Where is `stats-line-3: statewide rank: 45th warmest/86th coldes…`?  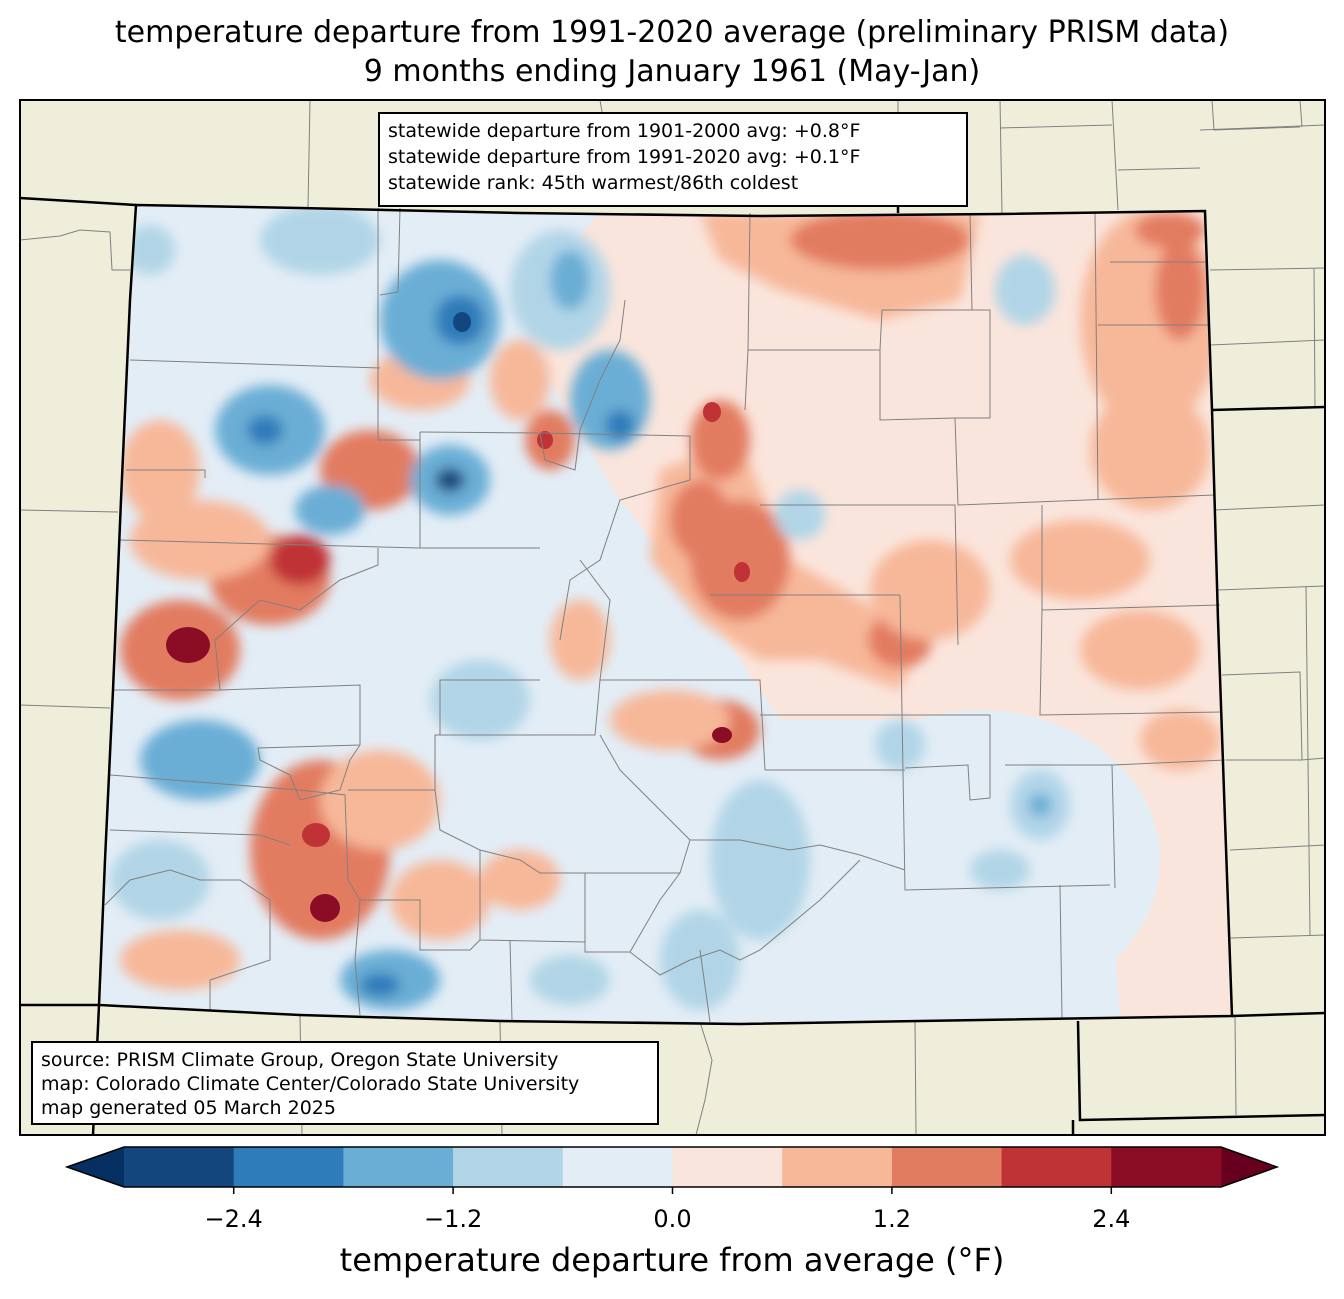 stats-line-3: statewide rank: 45th warmest/86th coldes… is located at coordinates (593, 183).